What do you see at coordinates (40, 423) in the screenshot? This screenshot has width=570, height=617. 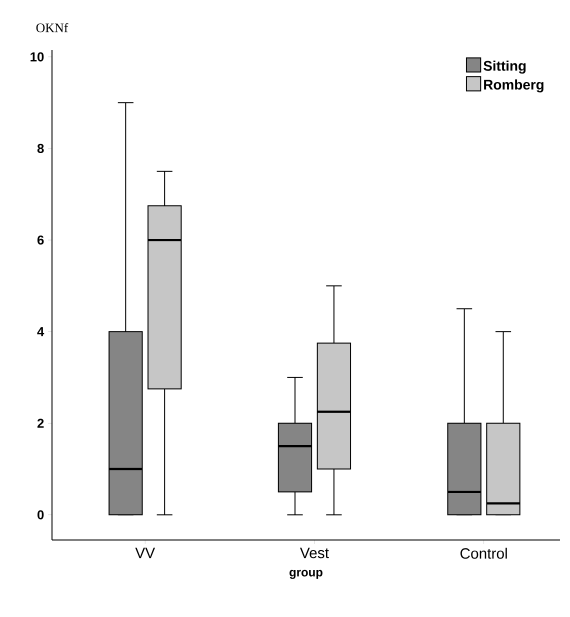 I see `y-tick-label: 2` at bounding box center [40, 423].